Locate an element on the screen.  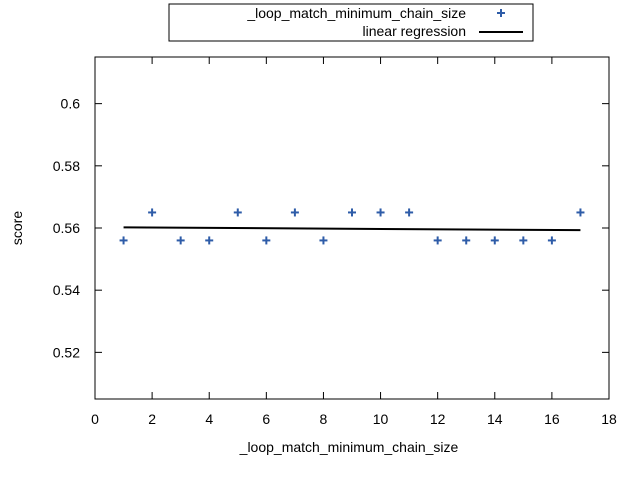
y-tick-label: 0.52 is located at coordinates (66, 352).